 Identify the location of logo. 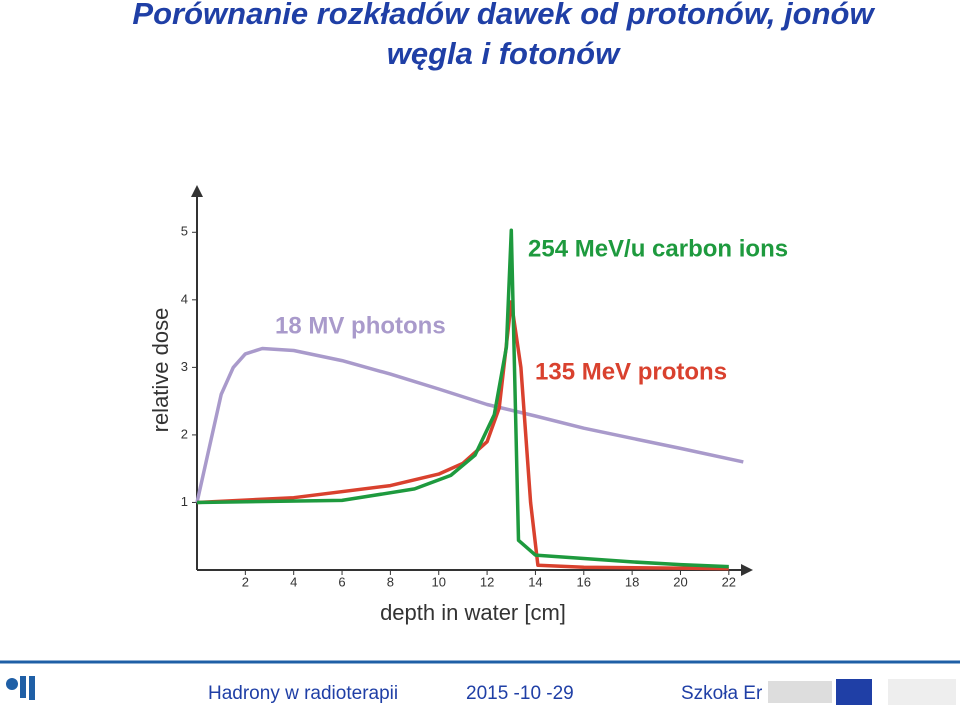
(20, 688).